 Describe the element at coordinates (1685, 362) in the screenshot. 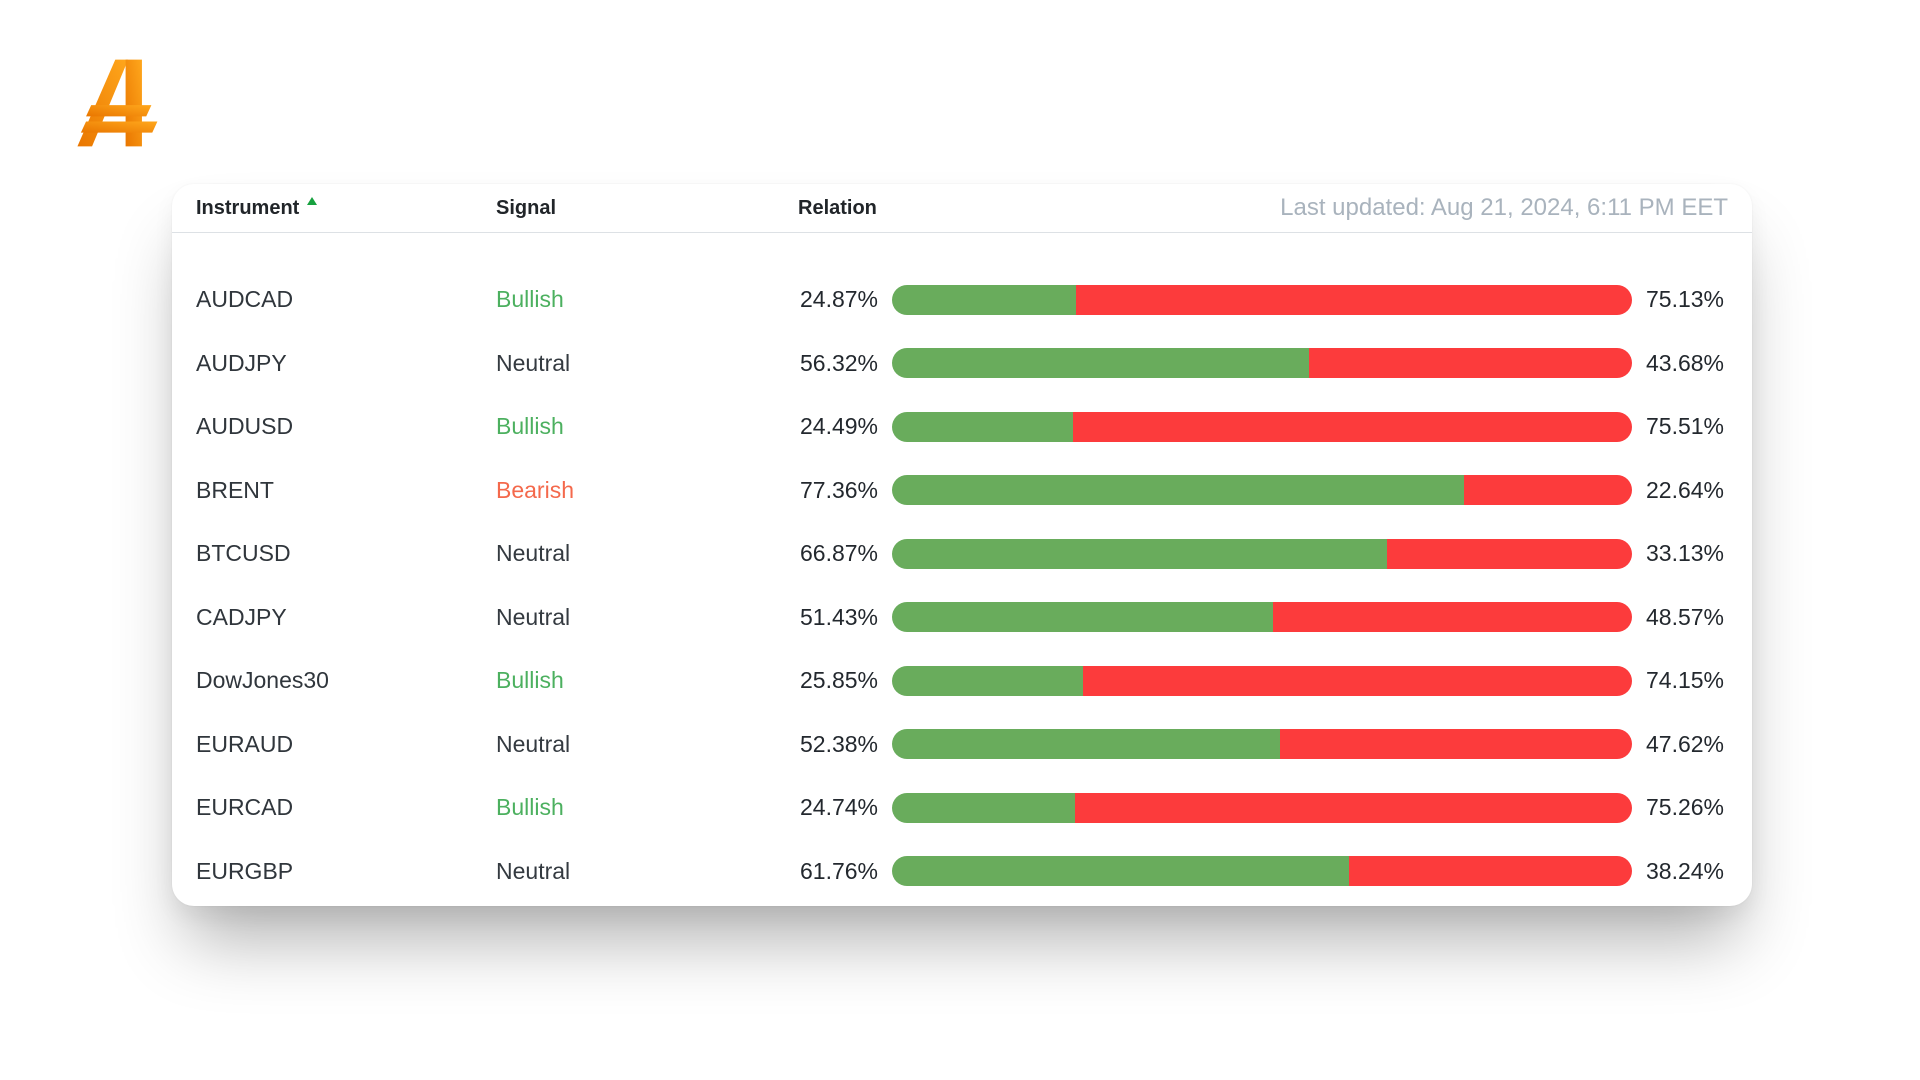

I see `short-percent-label: 43.68%` at that location.